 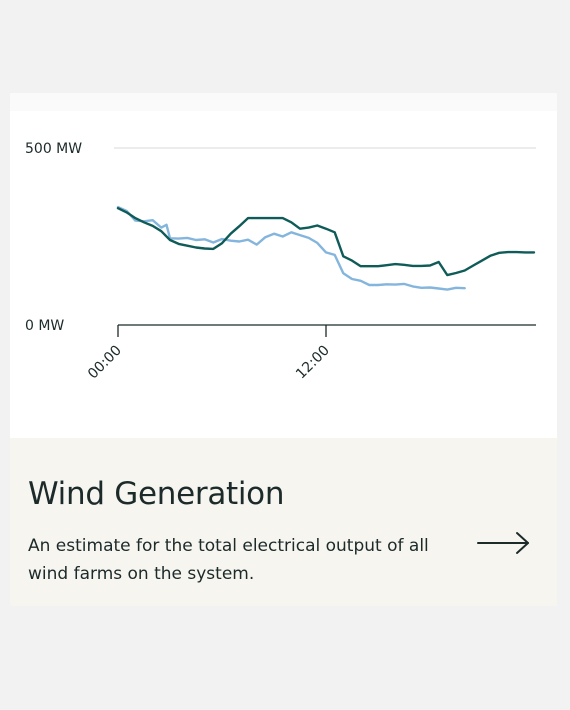 I want to click on actual-series-line, so click(x=326, y=241).